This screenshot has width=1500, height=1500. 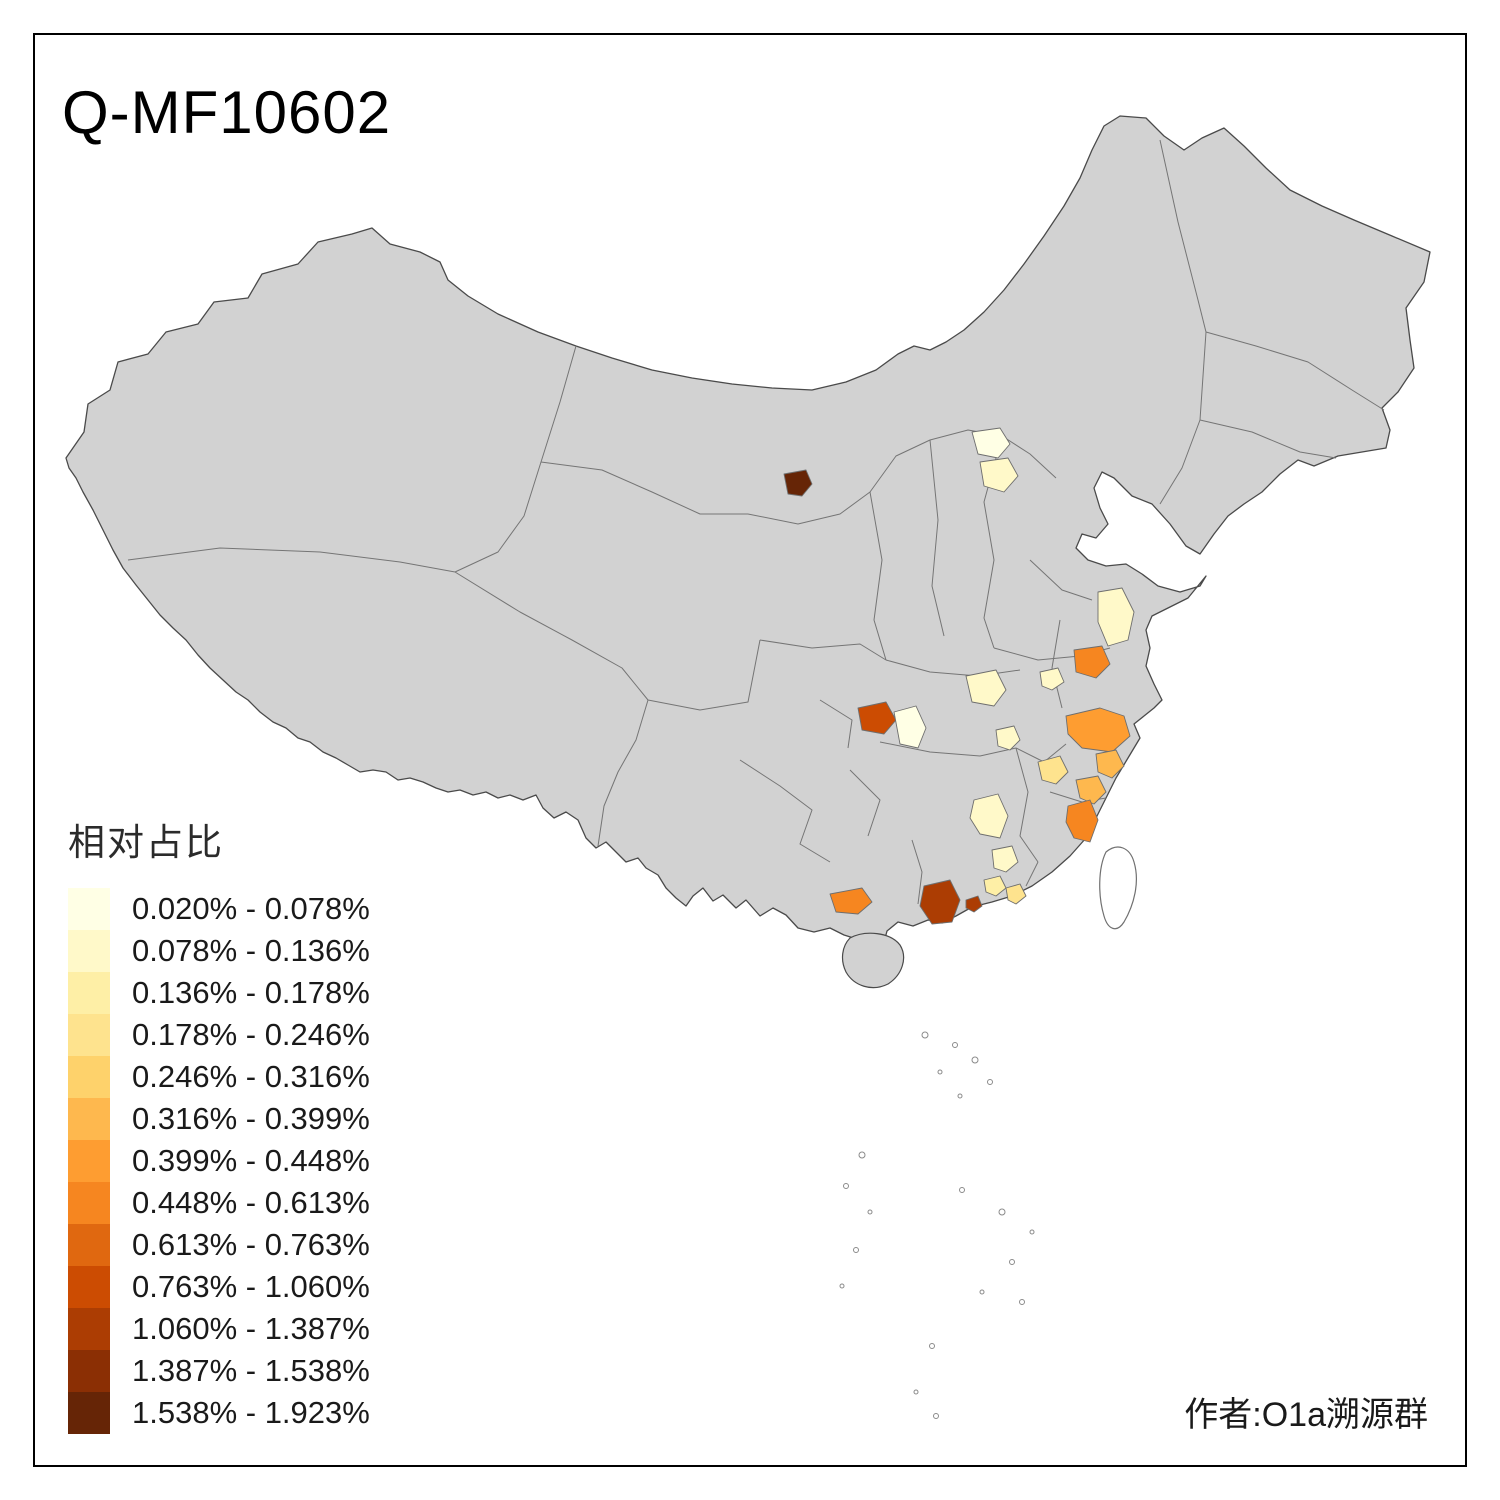 I want to click on legend-item: 1.538% - 1.923%, so click(x=219, y=1413).